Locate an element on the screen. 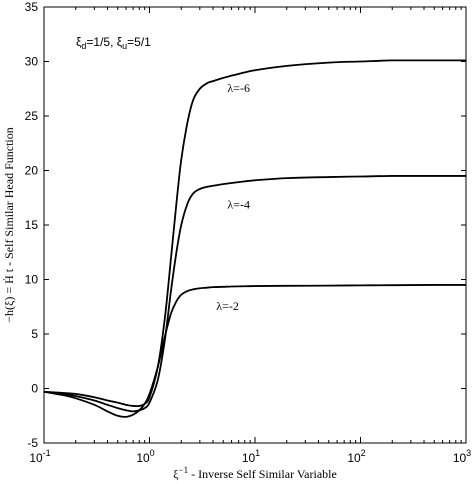  y-axis-label: −h(ξ) = Ḣ t - Self Similar Head Function is located at coordinates (9, 225).